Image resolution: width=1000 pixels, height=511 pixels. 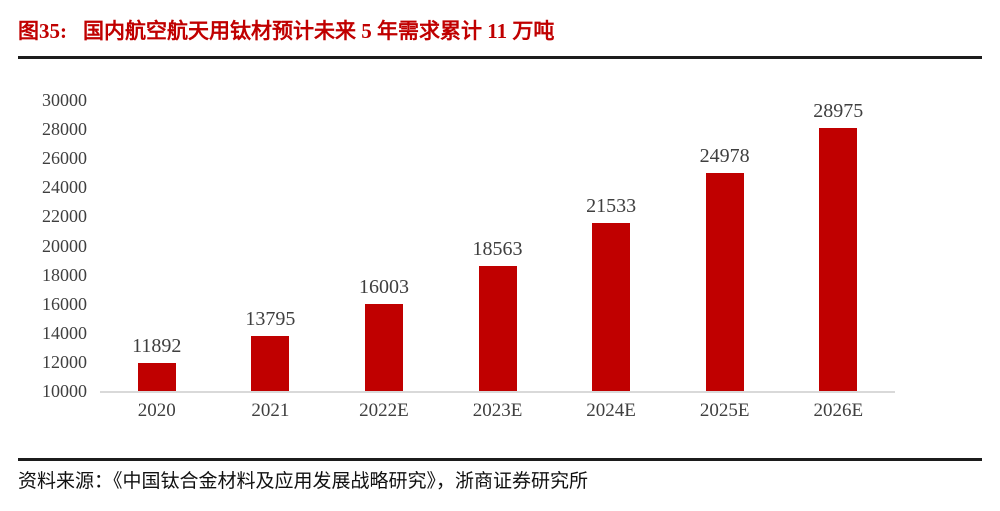 I want to click on x-axis-label-2026E: 2026E, so click(x=838, y=410).